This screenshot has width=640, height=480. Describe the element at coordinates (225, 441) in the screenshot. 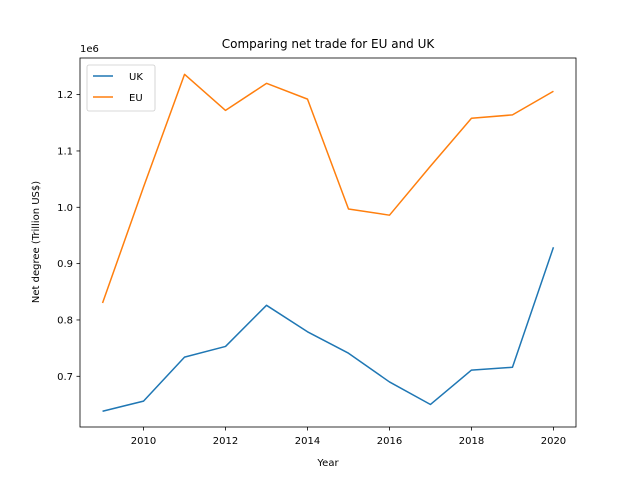

I see `x-tick-label: 2012` at that location.